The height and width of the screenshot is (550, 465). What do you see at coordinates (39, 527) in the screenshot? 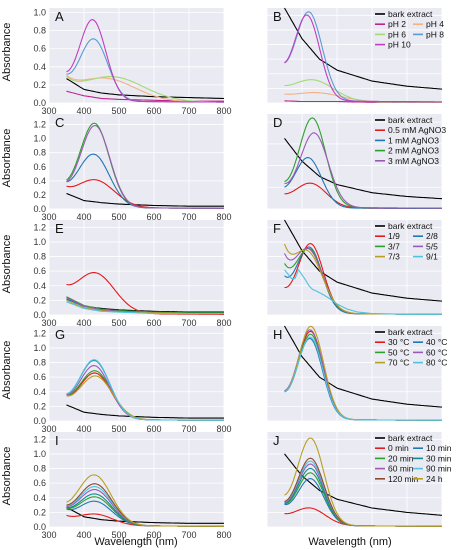
I see `y-tick-label: 0.0` at bounding box center [39, 527].